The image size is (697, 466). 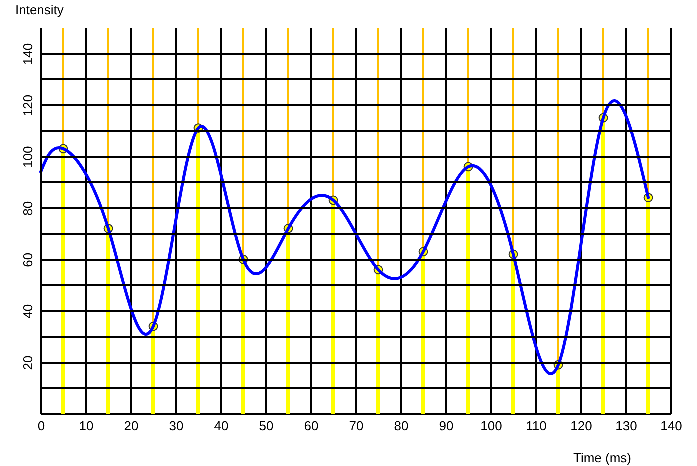 I want to click on x-tick-label: 90, so click(x=446, y=426).